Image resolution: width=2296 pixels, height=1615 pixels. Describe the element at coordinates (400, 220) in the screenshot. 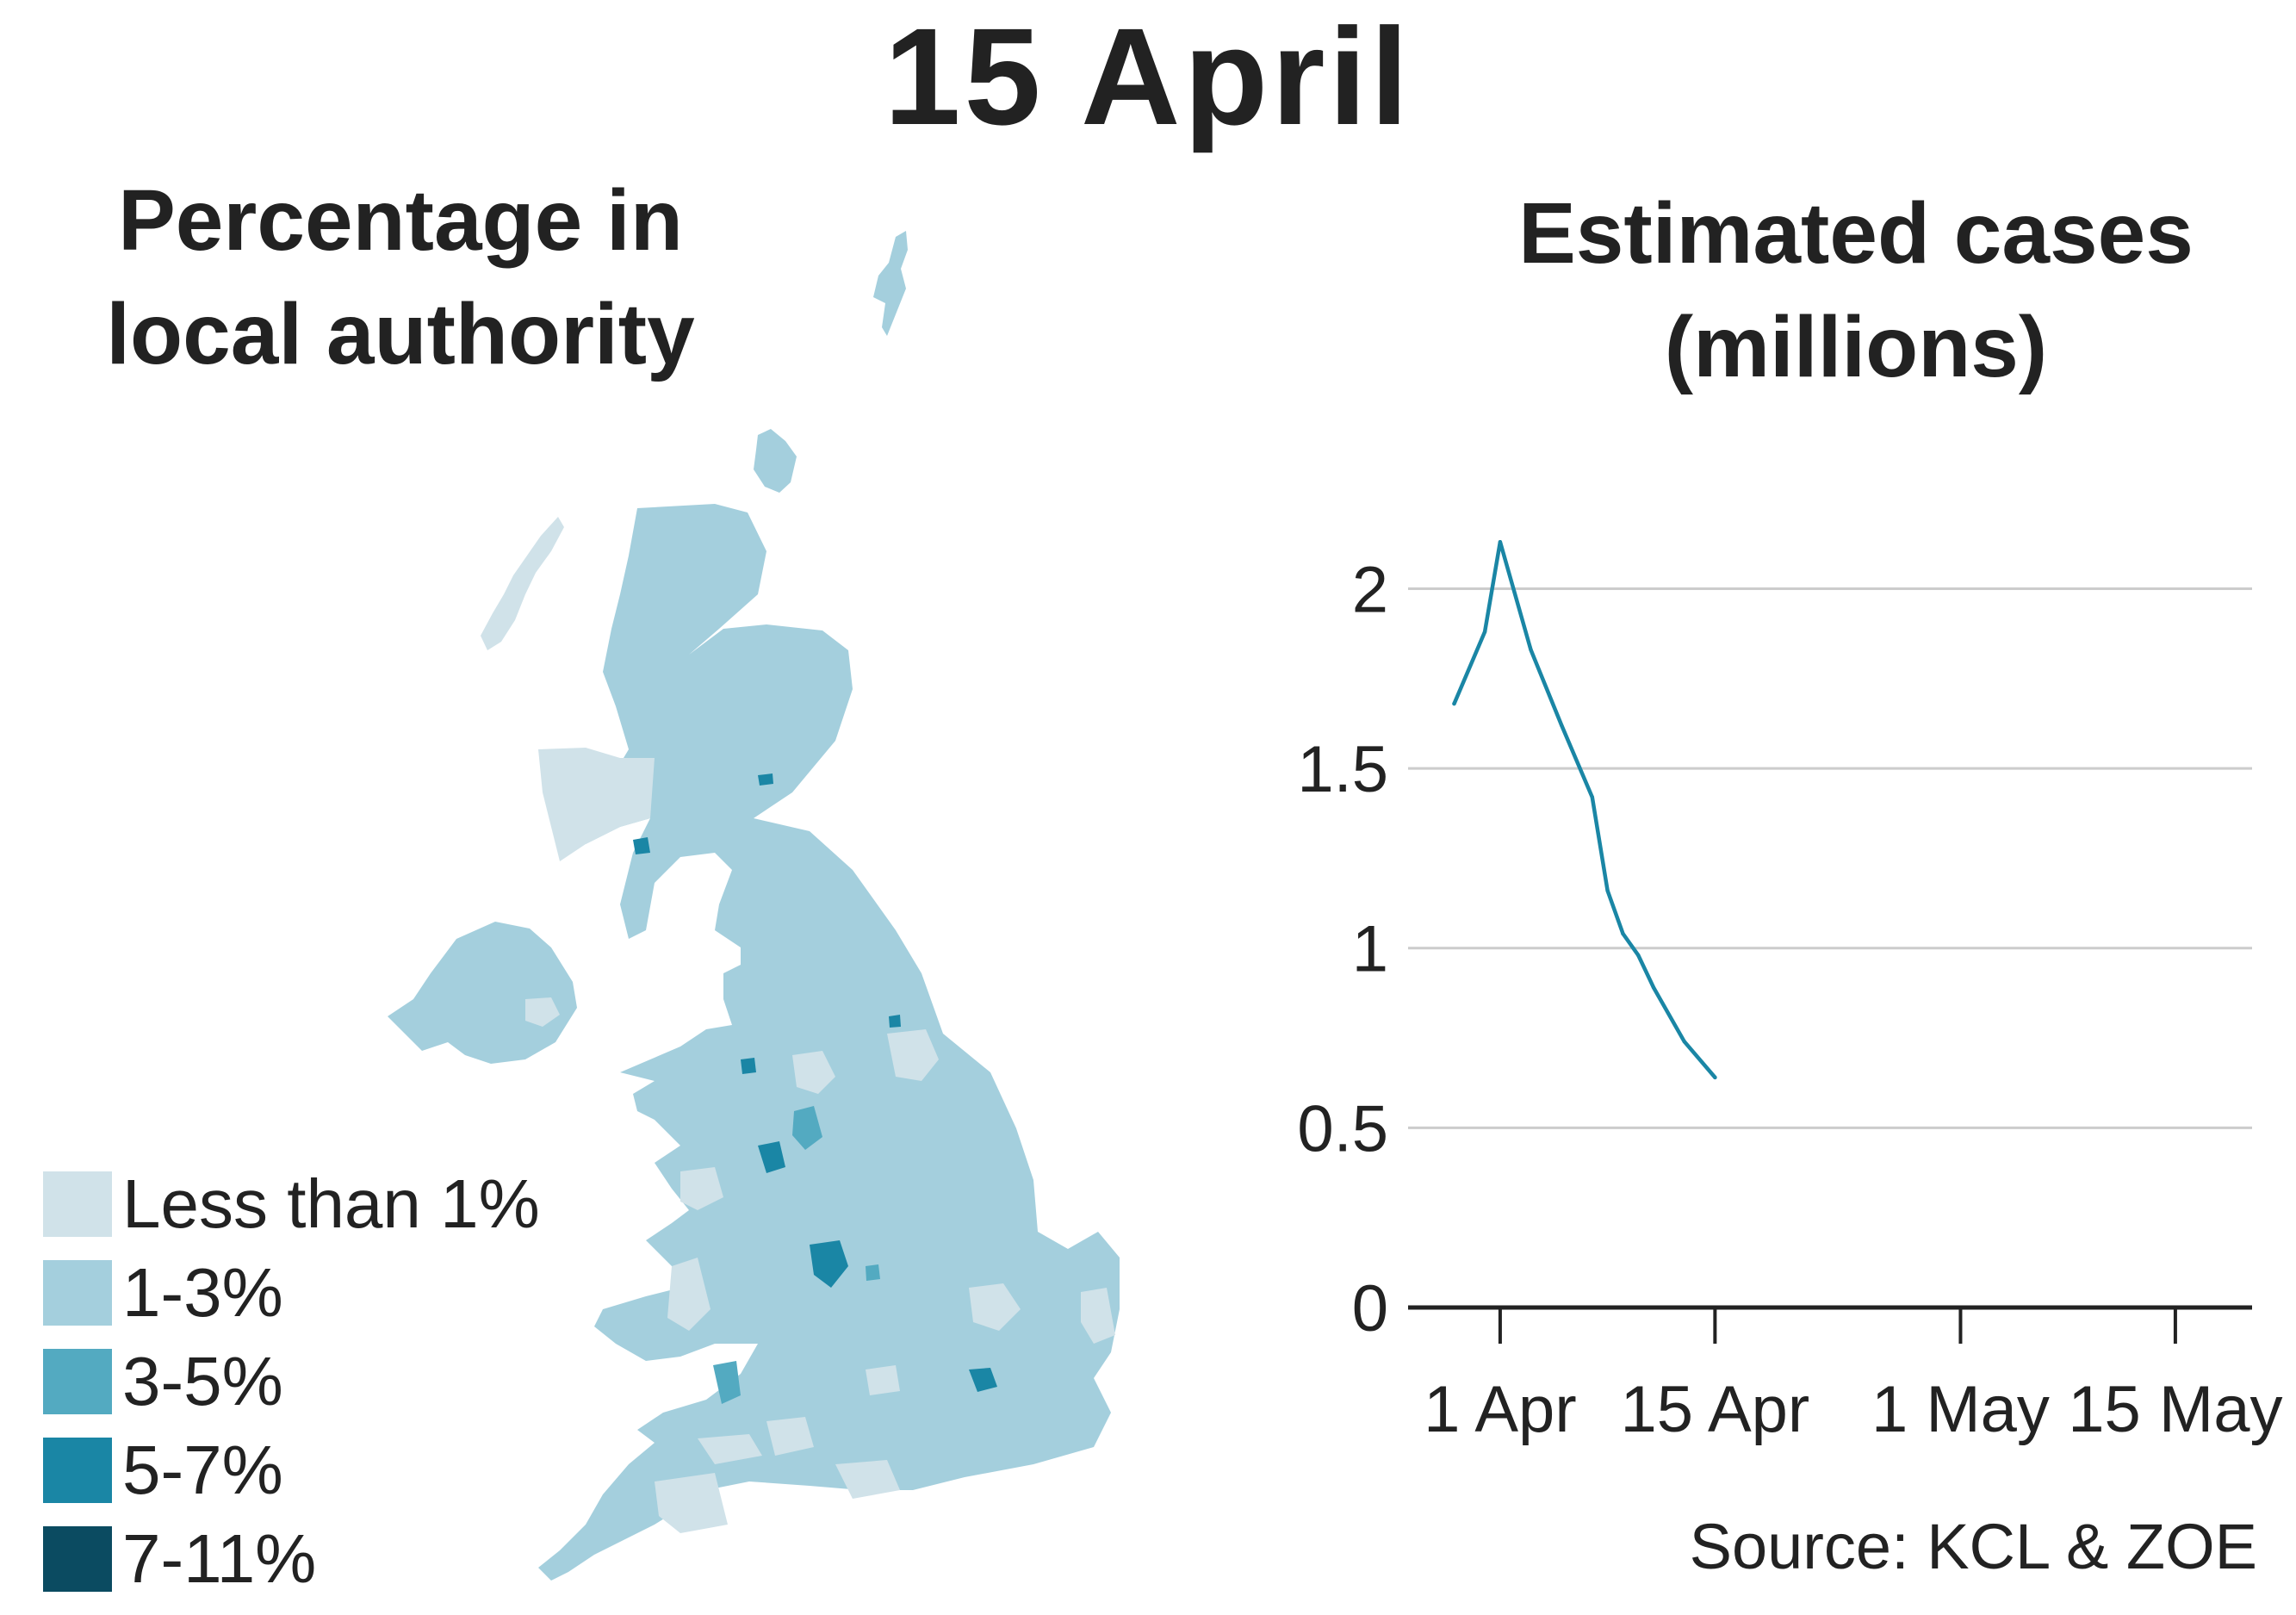

I see `map-title-line-1: Percentage in` at that location.